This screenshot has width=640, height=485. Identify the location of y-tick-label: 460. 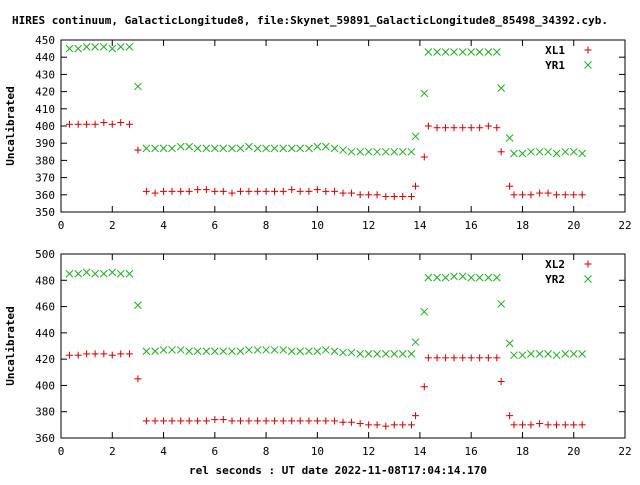
(45, 307).